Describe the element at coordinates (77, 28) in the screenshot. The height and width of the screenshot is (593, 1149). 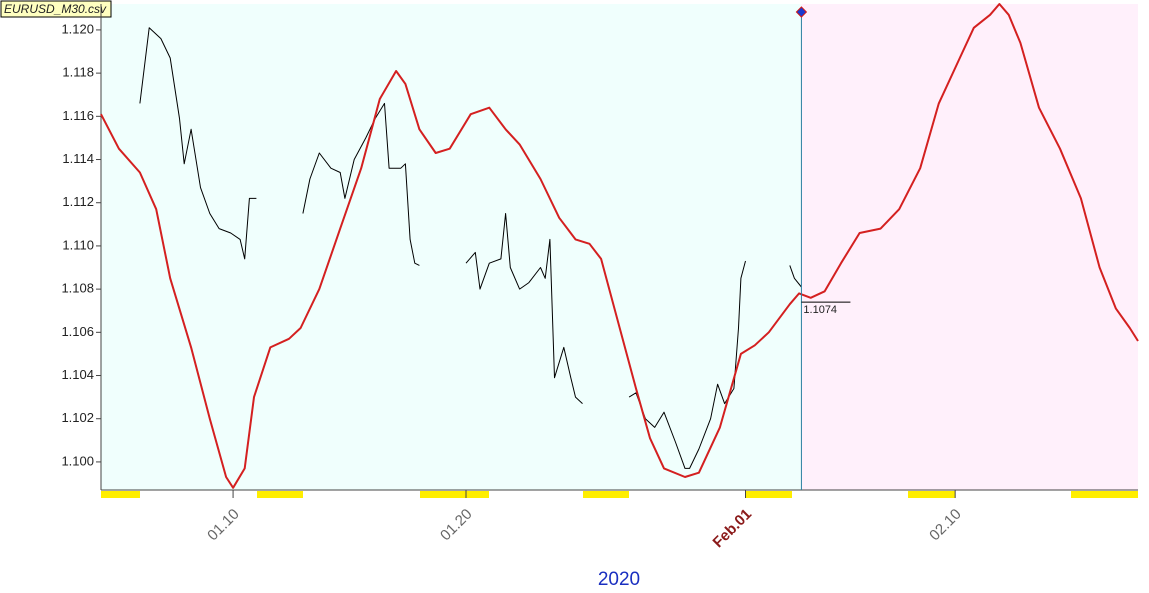
I see `y-tick-label: 1.120` at that location.